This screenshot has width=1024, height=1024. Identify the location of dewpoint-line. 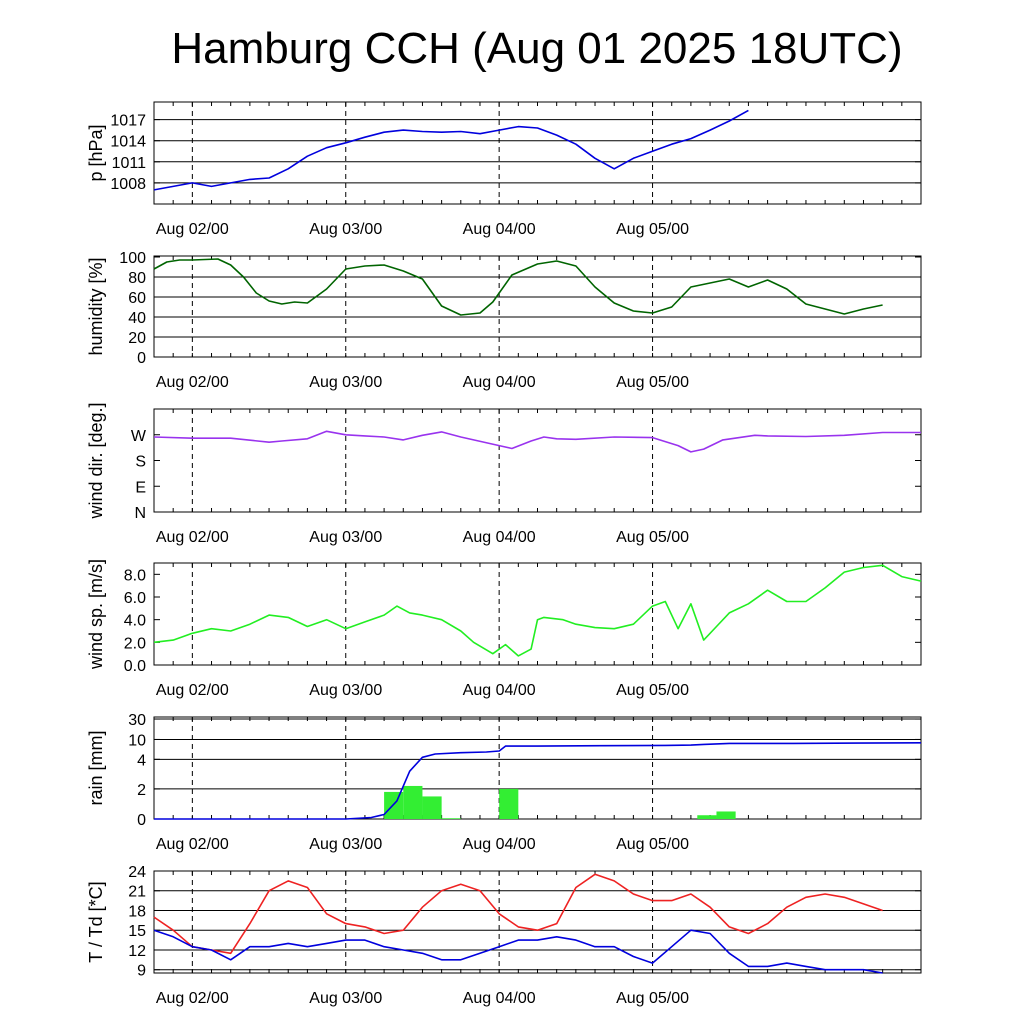
(518, 951).